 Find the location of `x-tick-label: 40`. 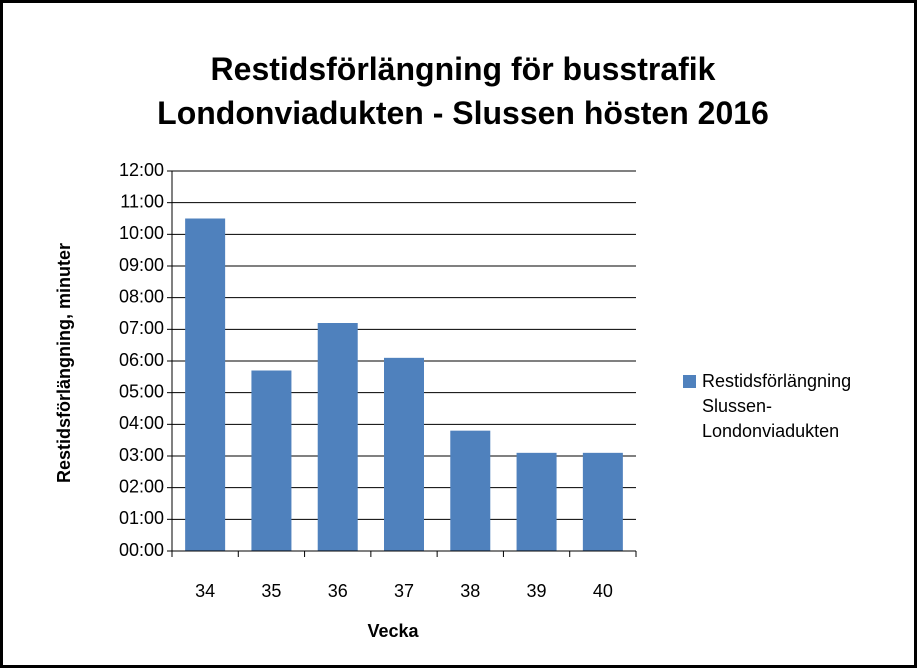

x-tick-label: 40 is located at coordinates (603, 591).